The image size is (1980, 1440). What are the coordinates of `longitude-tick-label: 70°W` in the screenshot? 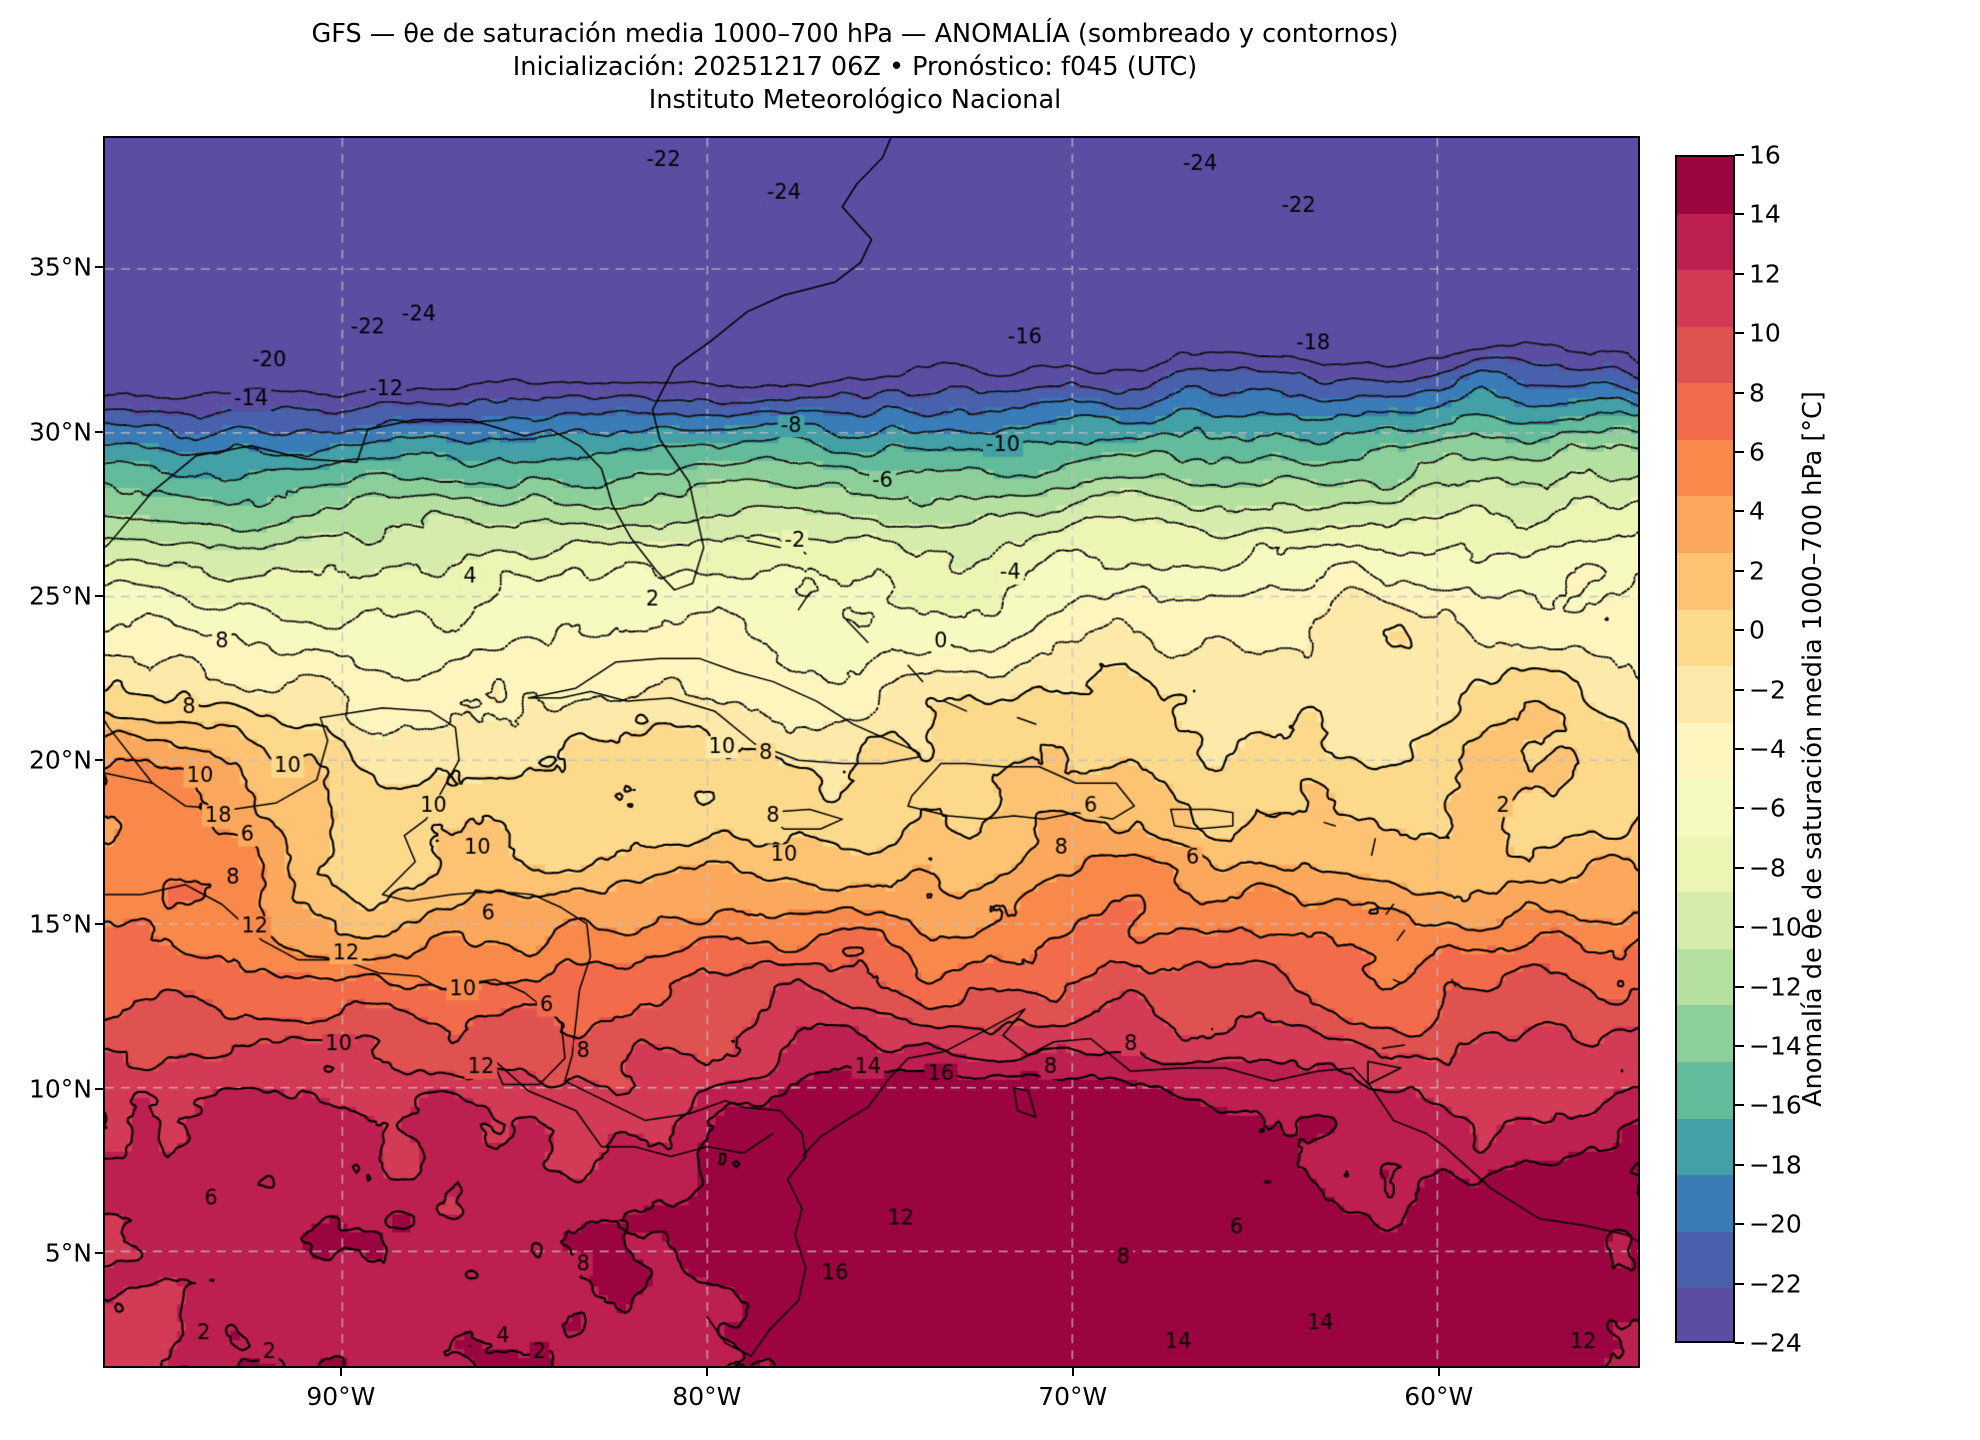 It's located at (1073, 1396).